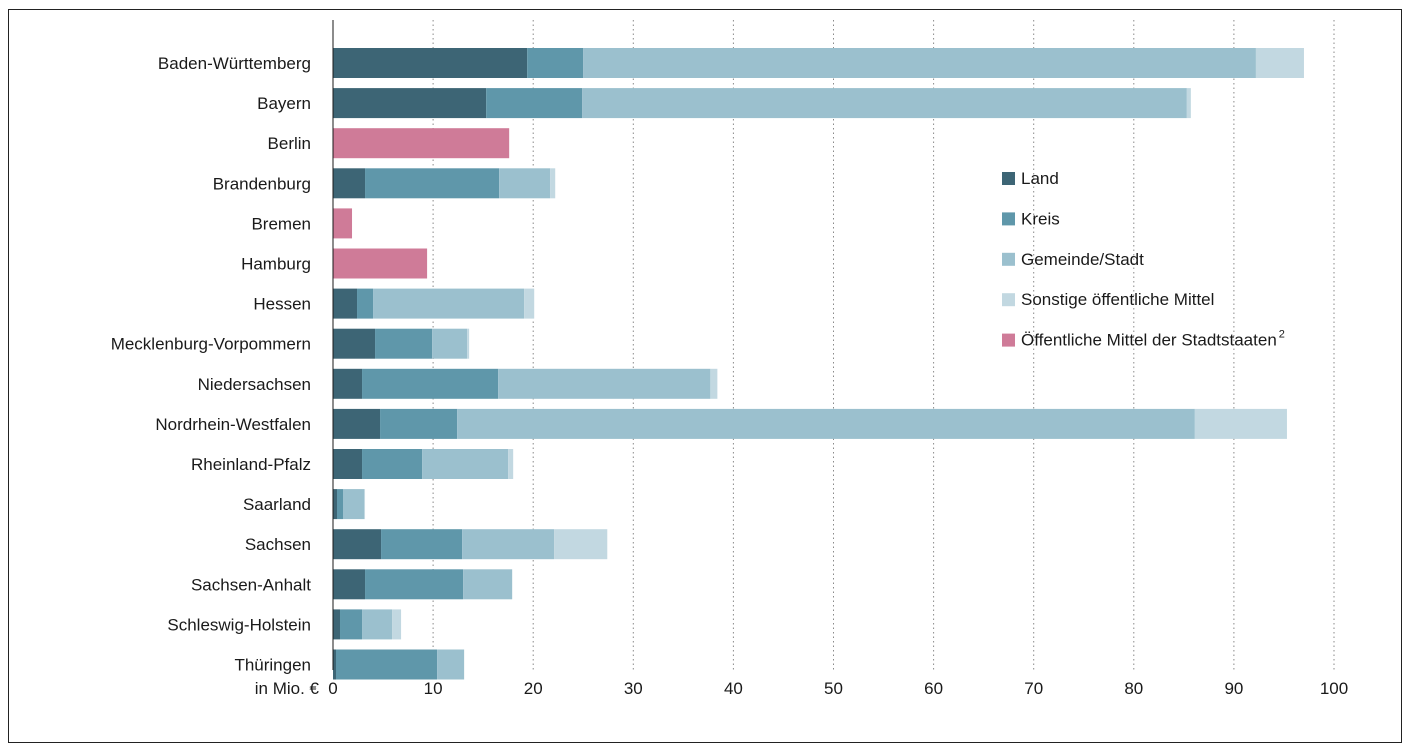 Image resolution: width=1411 pixels, height=751 pixels. Describe the element at coordinates (1282, 335) in the screenshot. I see `legend-footnote-marker: 2` at that location.